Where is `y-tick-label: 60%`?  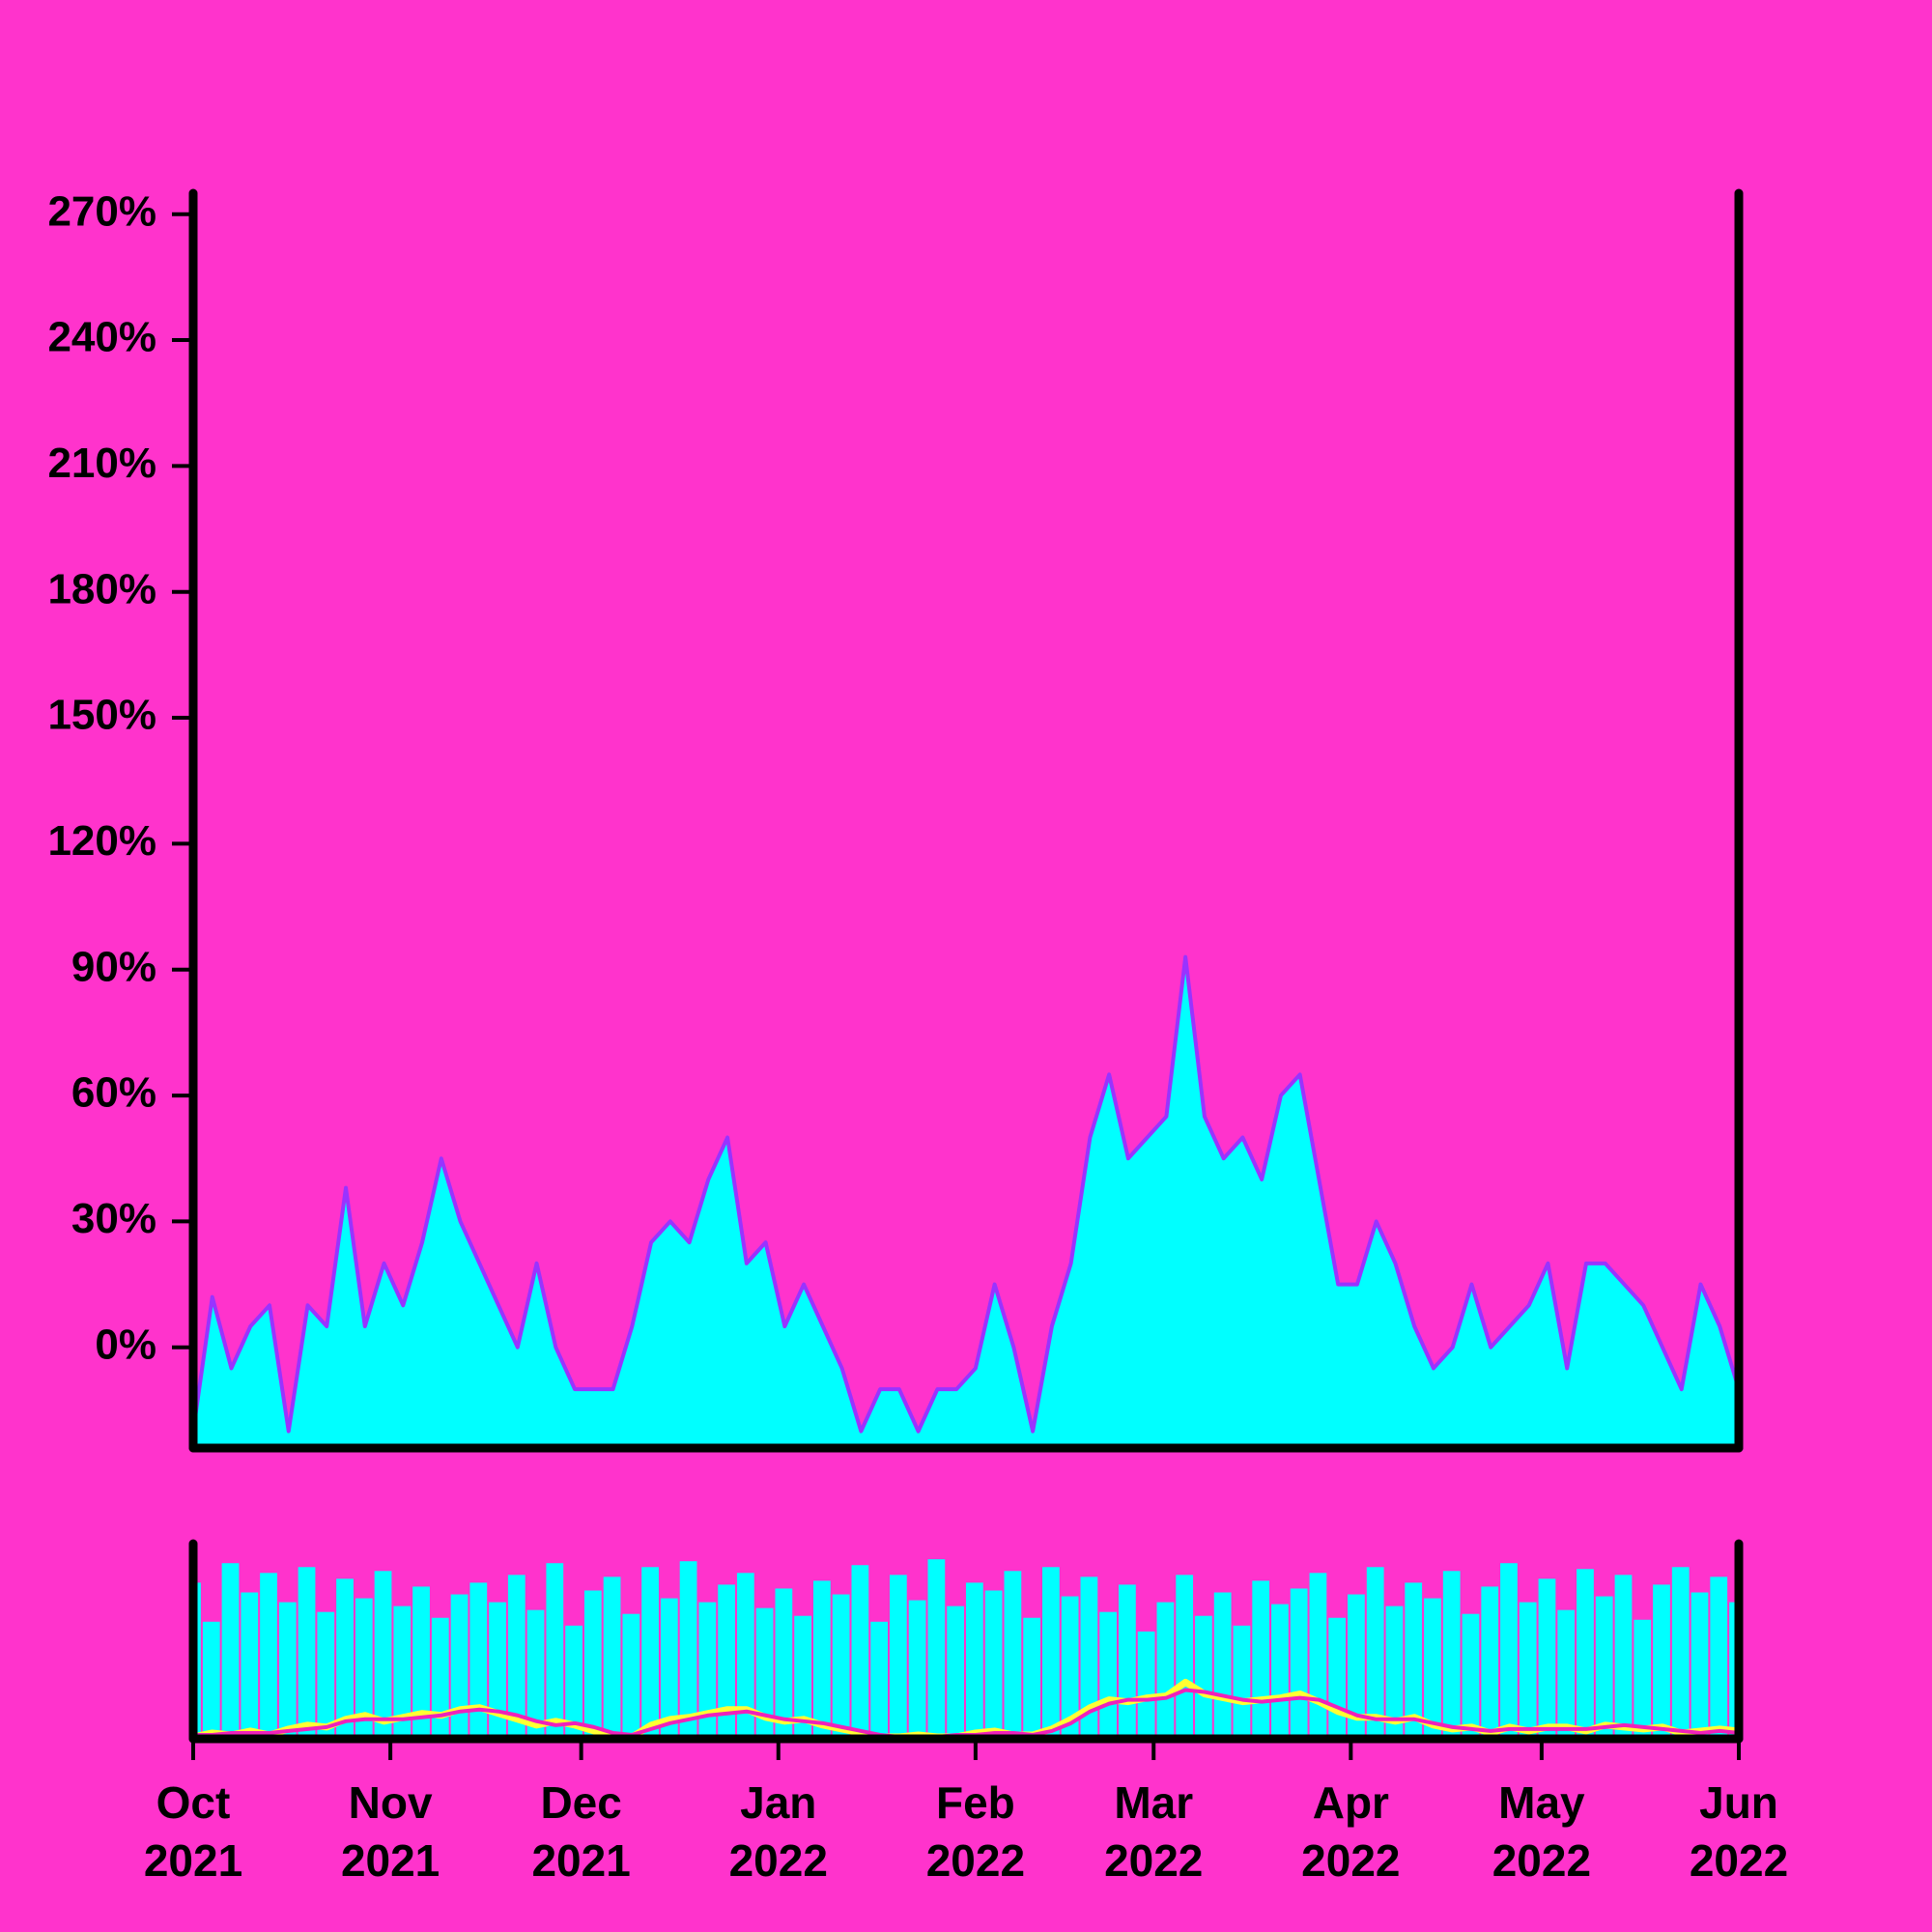 y-tick-label: 60% is located at coordinates (113, 1093).